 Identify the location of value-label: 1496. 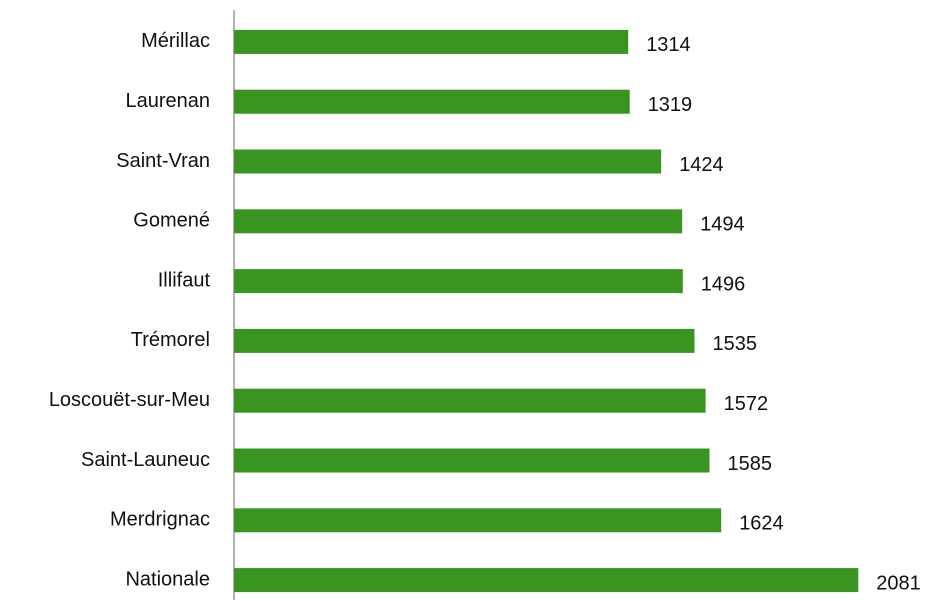
(723, 284).